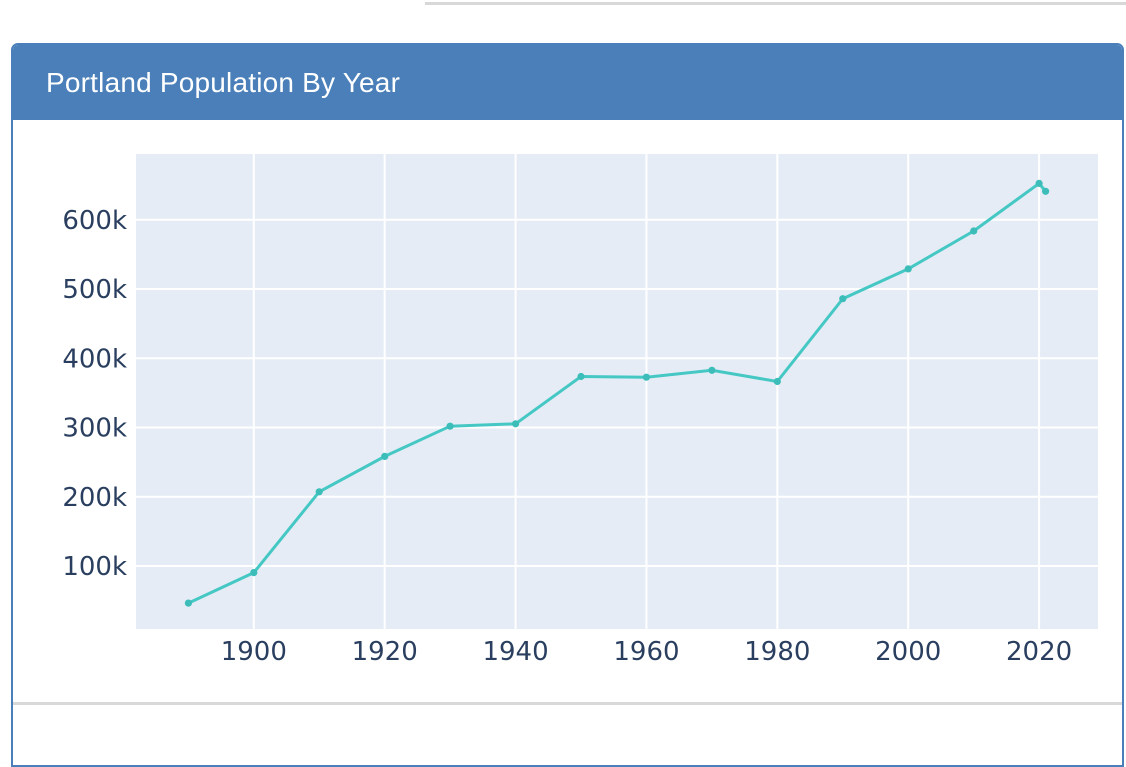  I want to click on x-tick-label: 1900, so click(254, 652).